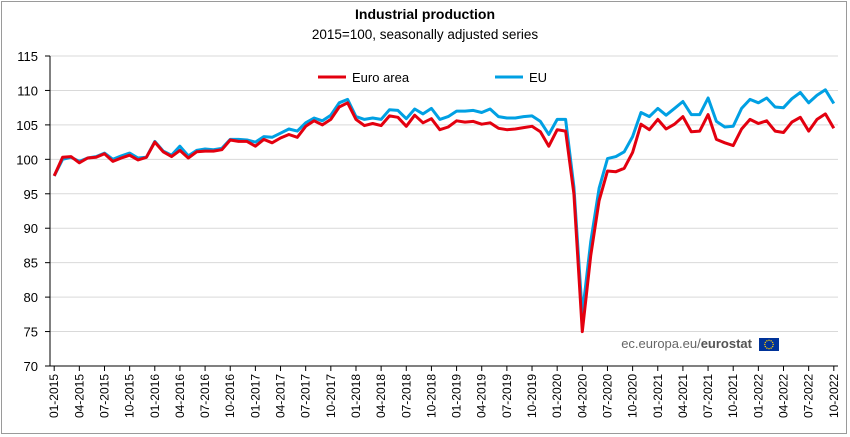 The image size is (850, 437). What do you see at coordinates (784, 396) in the screenshot?
I see `x-tick-label: 04-2022` at bounding box center [784, 396].